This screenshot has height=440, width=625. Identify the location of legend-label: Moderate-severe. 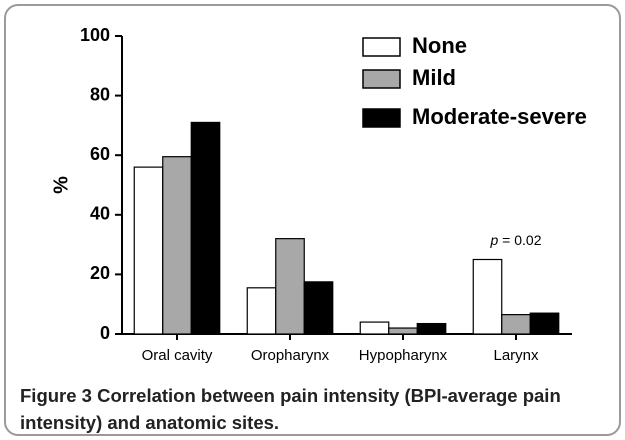
(499, 116).